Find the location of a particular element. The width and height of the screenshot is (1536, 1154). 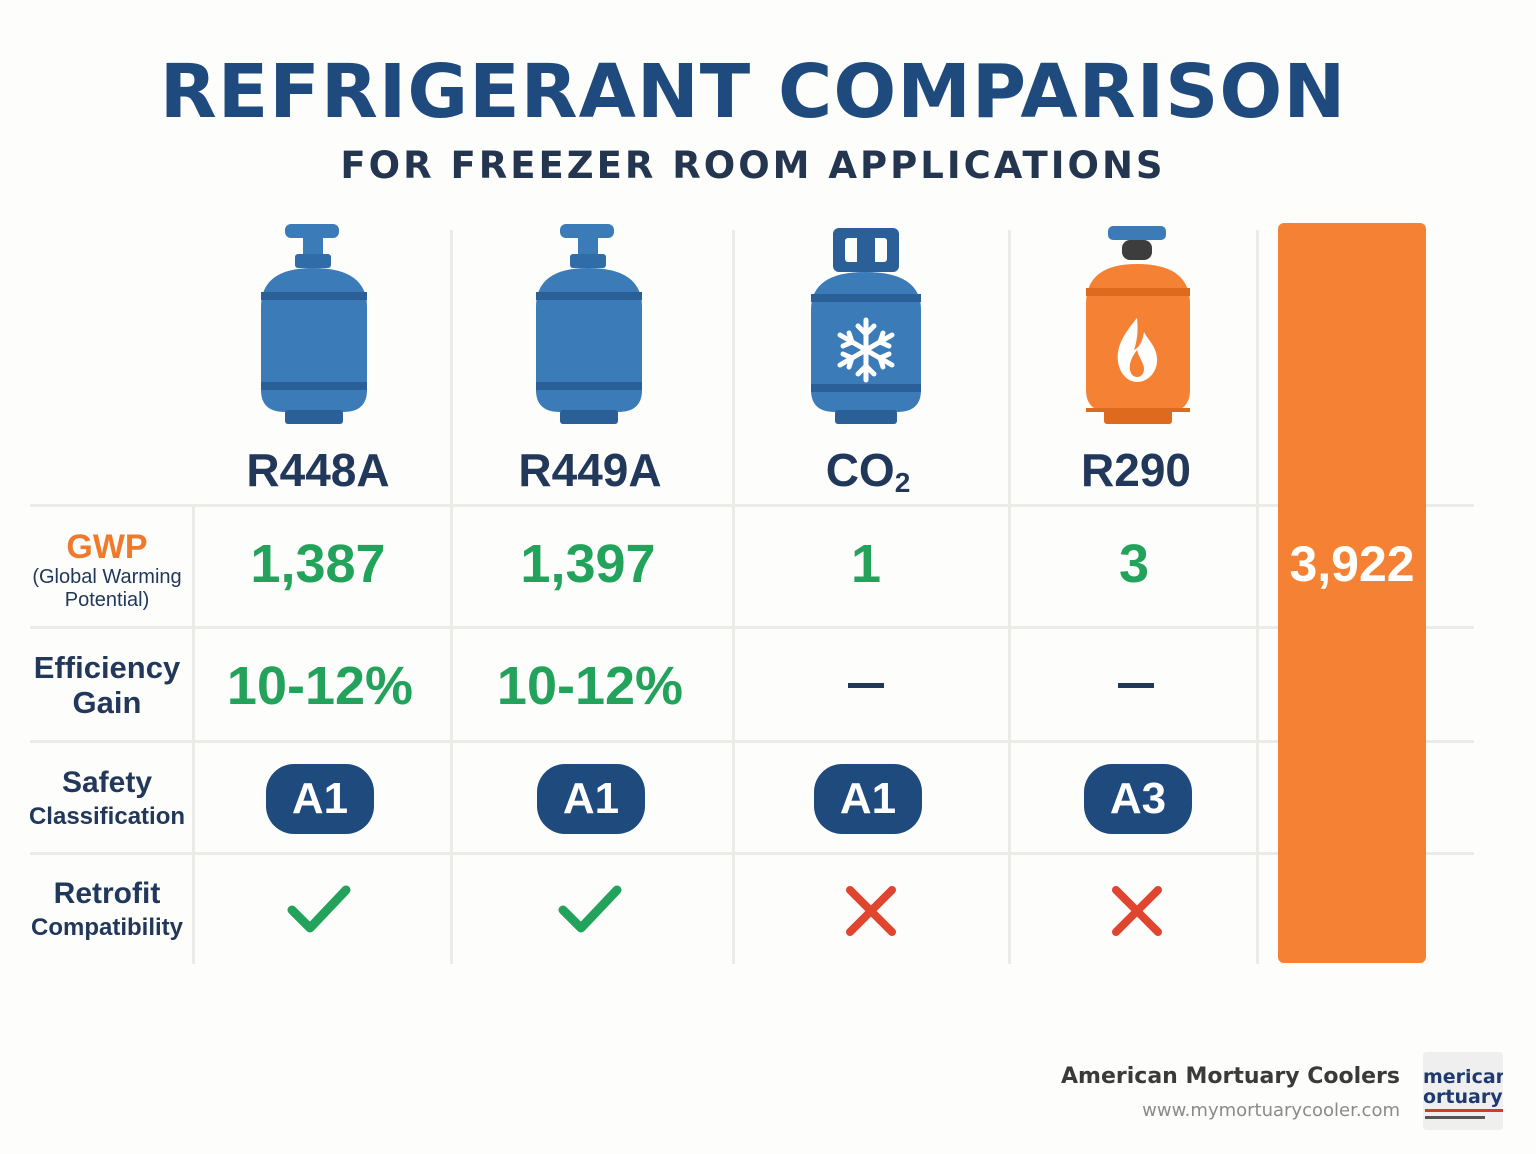

safety-badge: A3 is located at coordinates (1138, 799).